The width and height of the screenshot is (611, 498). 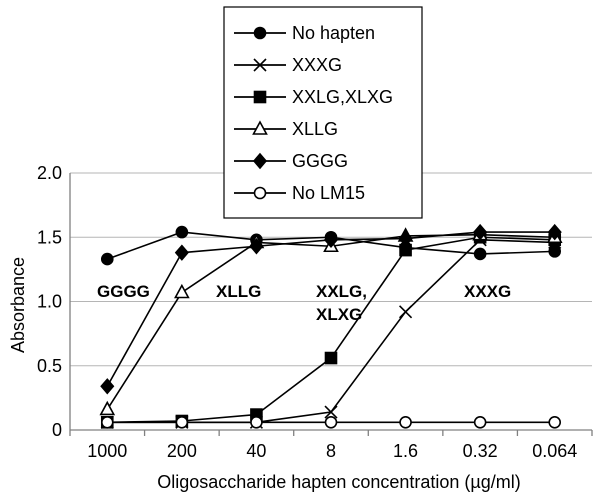 I want to click on x-tick-label: 8, so click(x=331, y=451).